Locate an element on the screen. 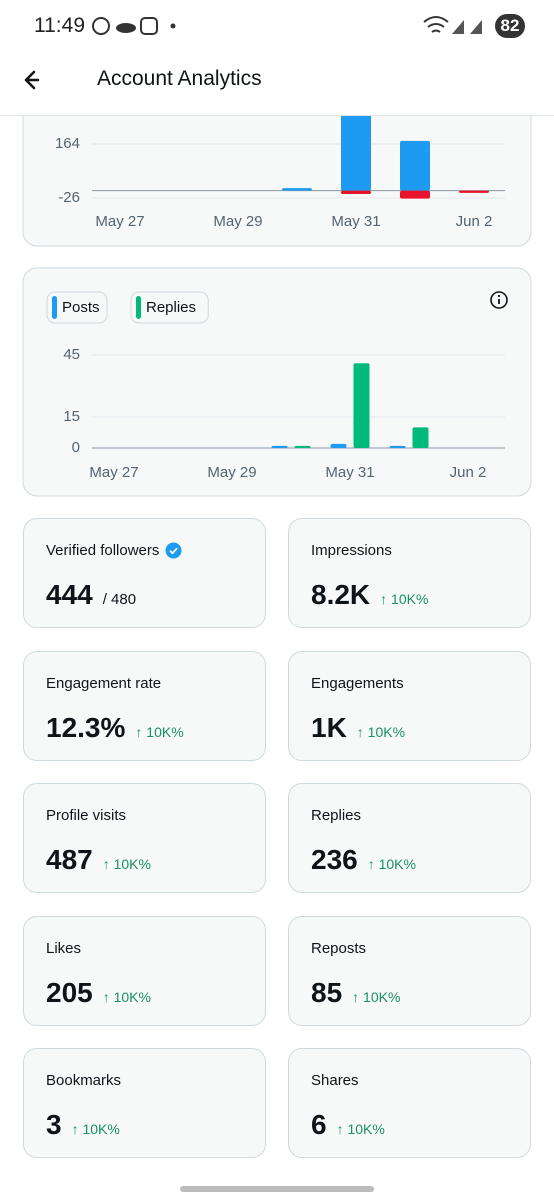  metric-value: 85 is located at coordinates (327, 992).